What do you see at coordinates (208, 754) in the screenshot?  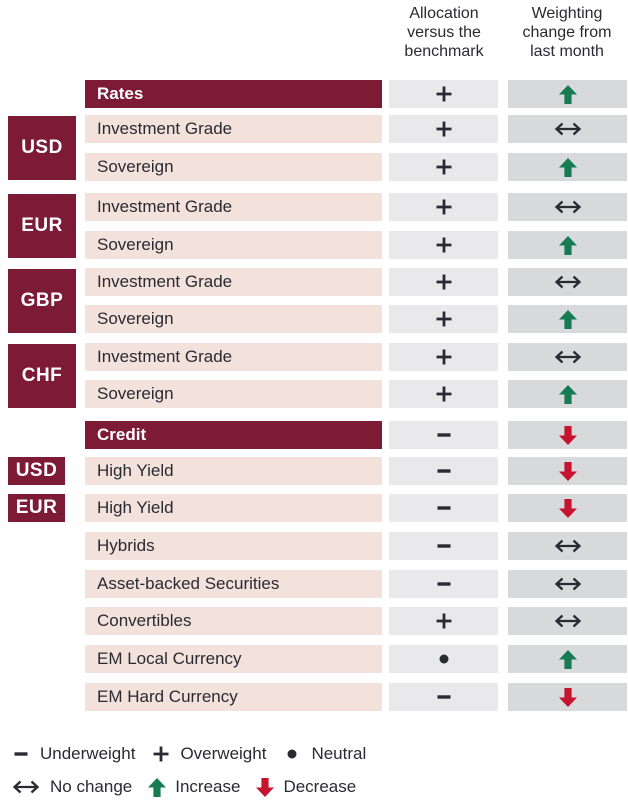 I see `legend-item: Overweight` at bounding box center [208, 754].